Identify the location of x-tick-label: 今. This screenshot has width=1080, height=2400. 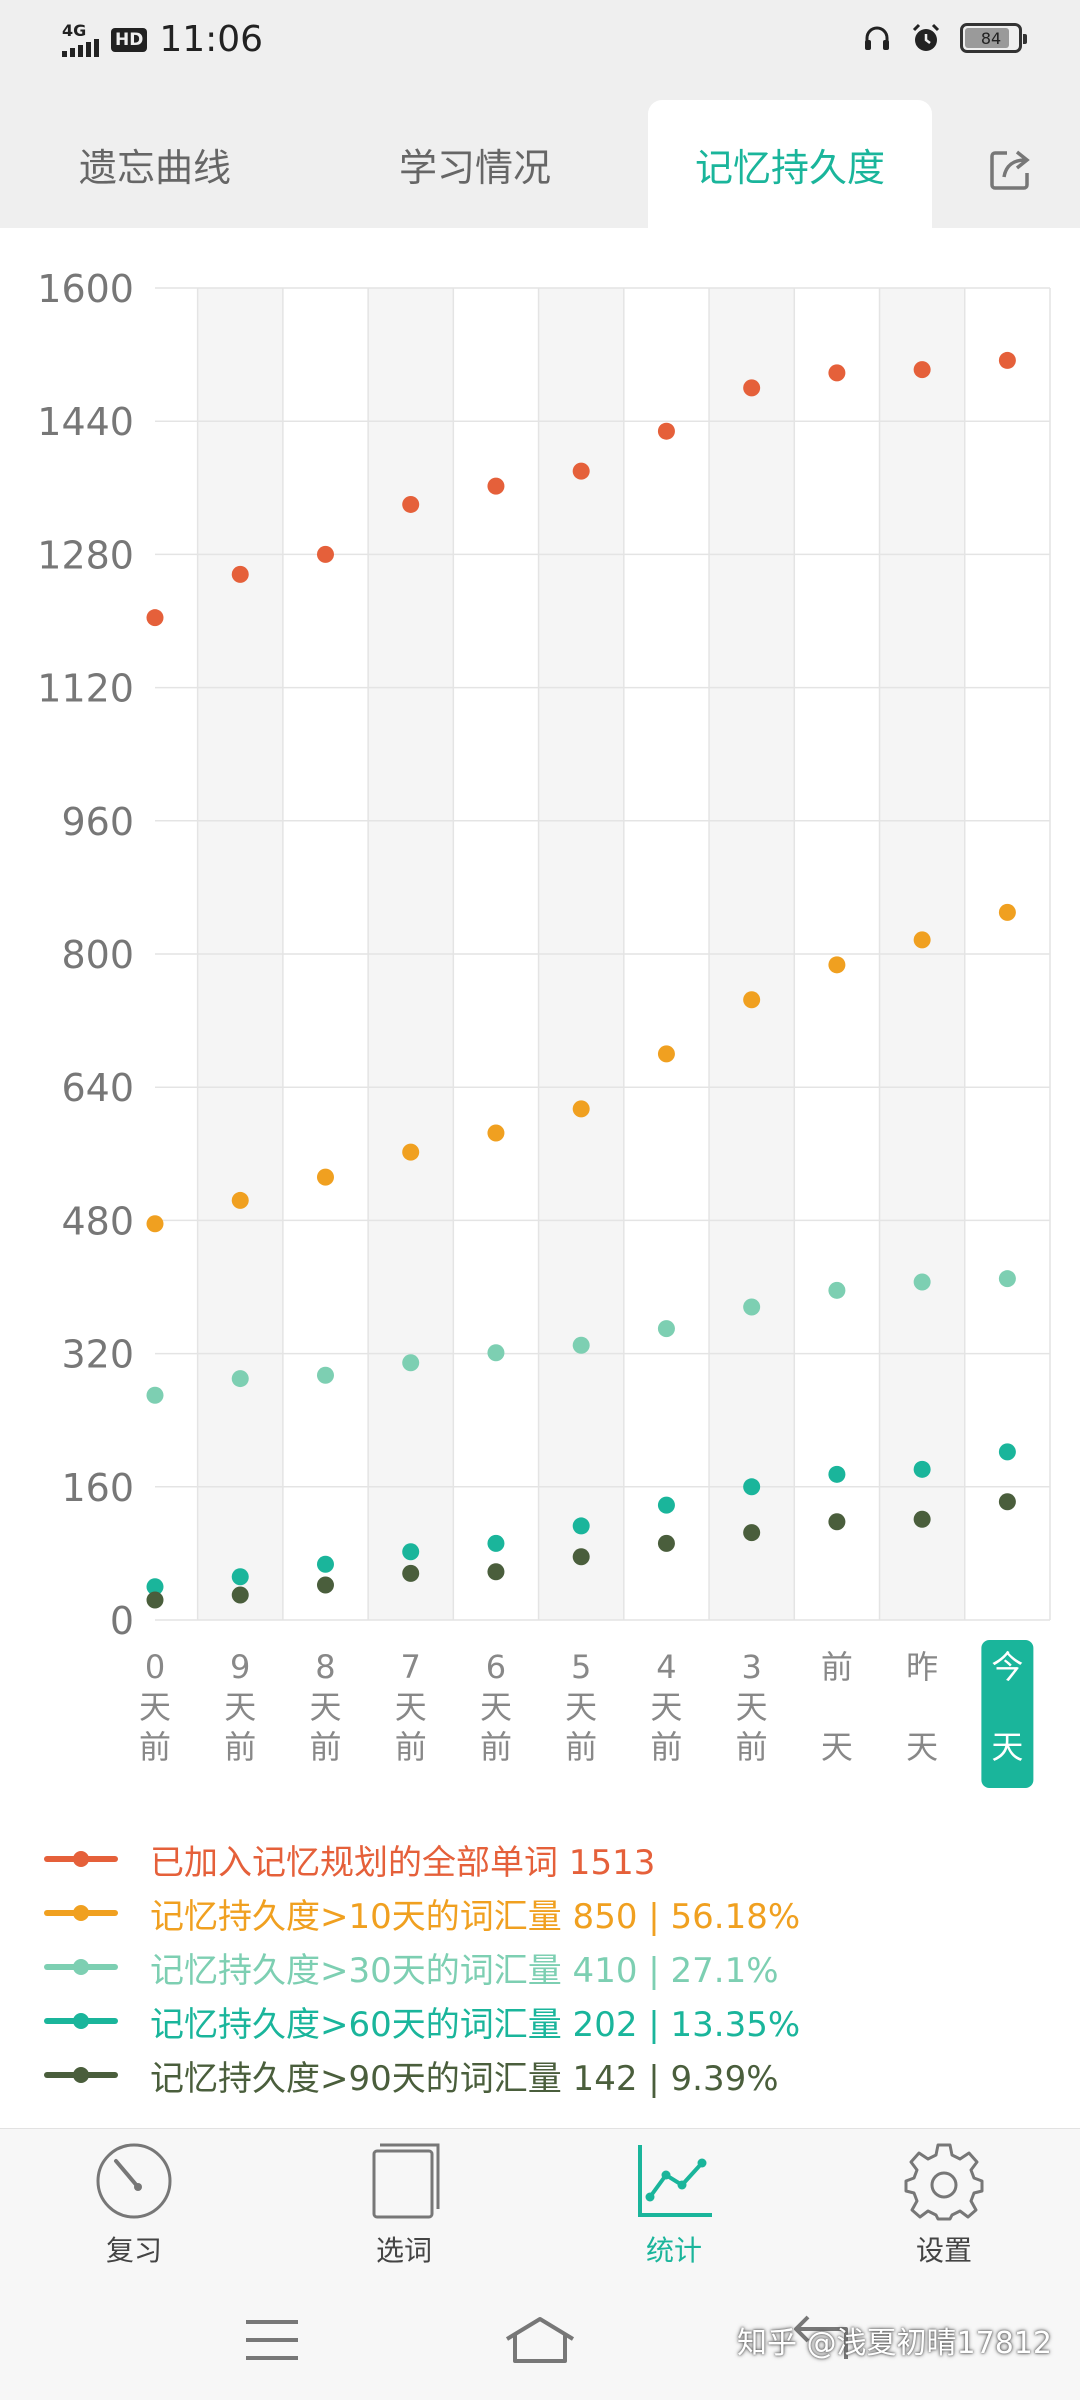
(1007, 1667).